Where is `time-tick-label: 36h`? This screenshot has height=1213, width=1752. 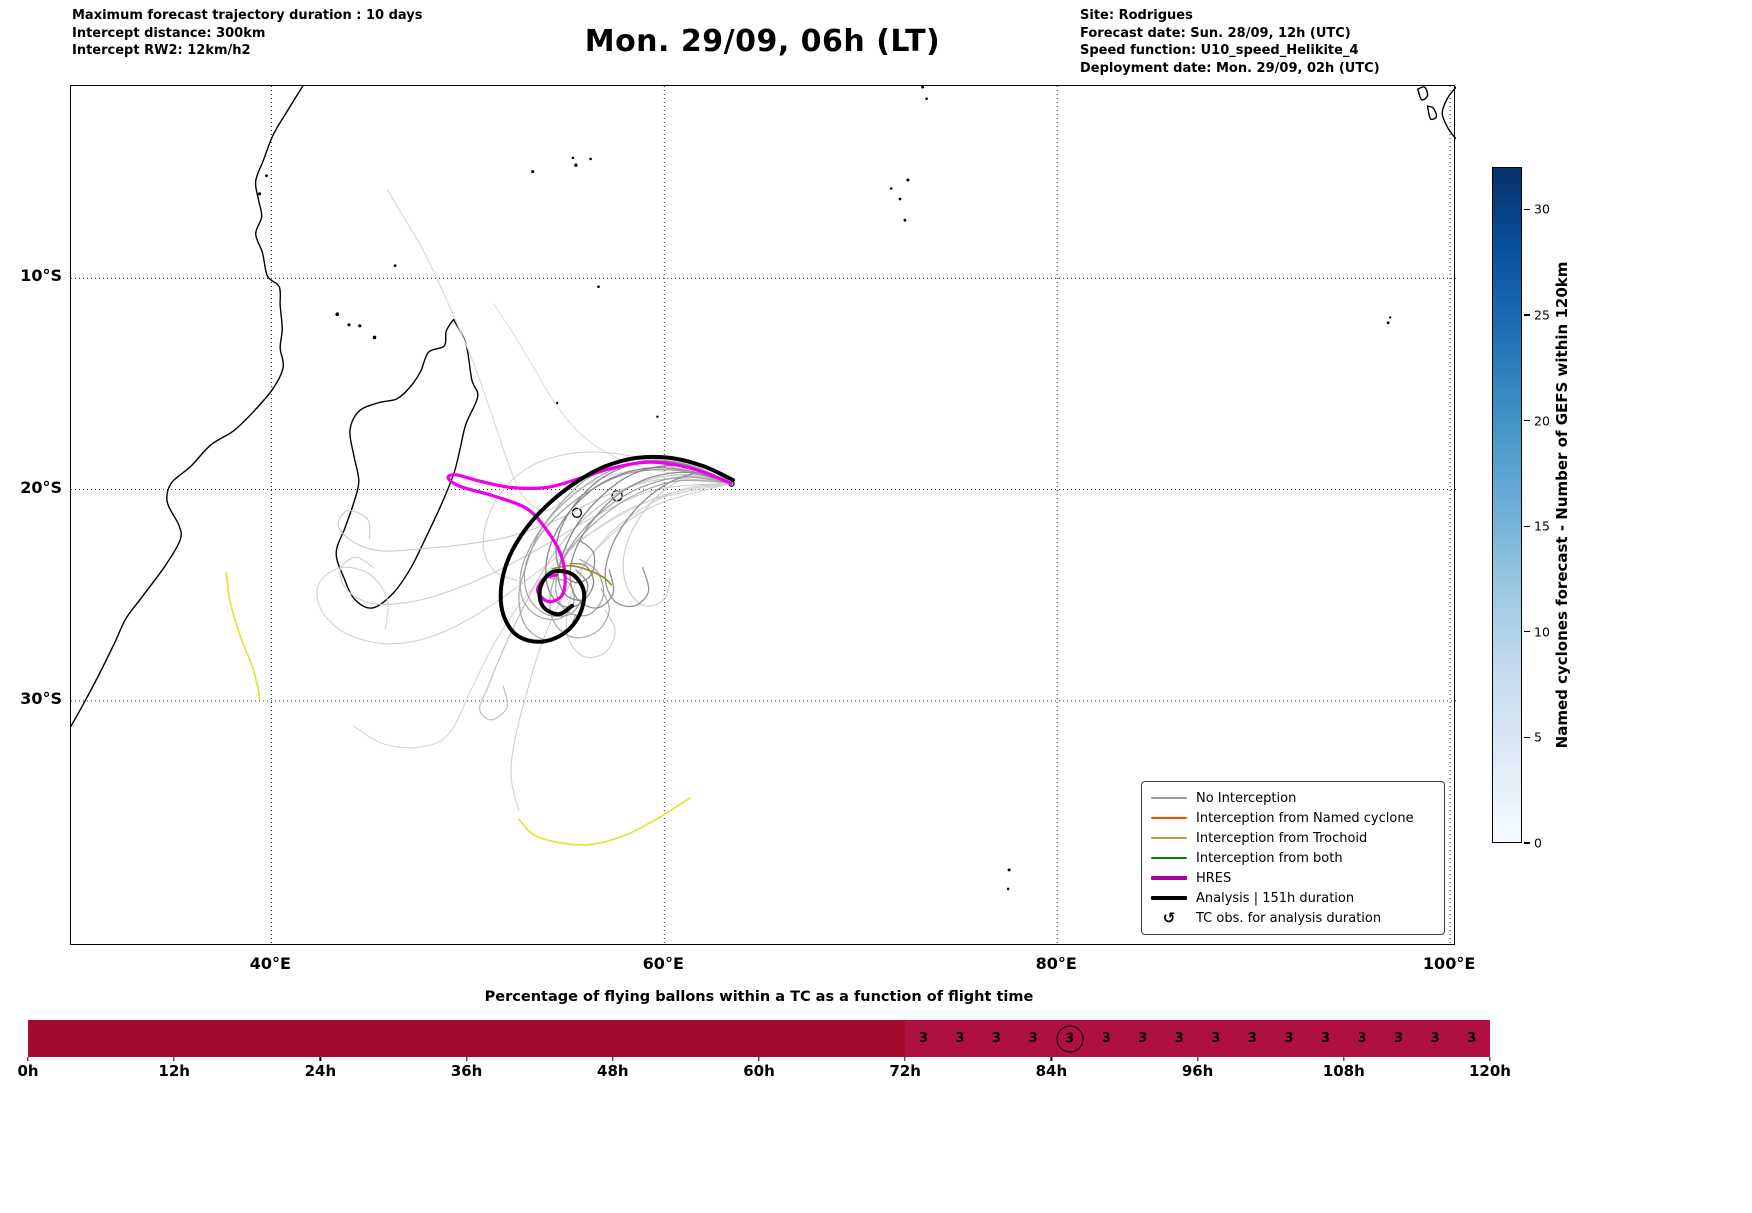 time-tick-label: 36h is located at coordinates (466, 1071).